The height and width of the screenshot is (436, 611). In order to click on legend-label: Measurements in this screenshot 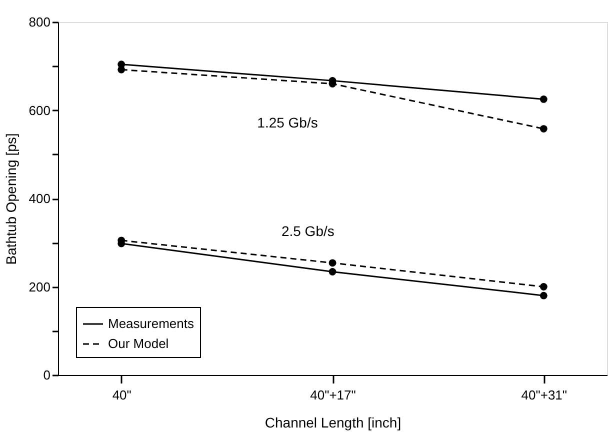, I will do `click(151, 323)`.